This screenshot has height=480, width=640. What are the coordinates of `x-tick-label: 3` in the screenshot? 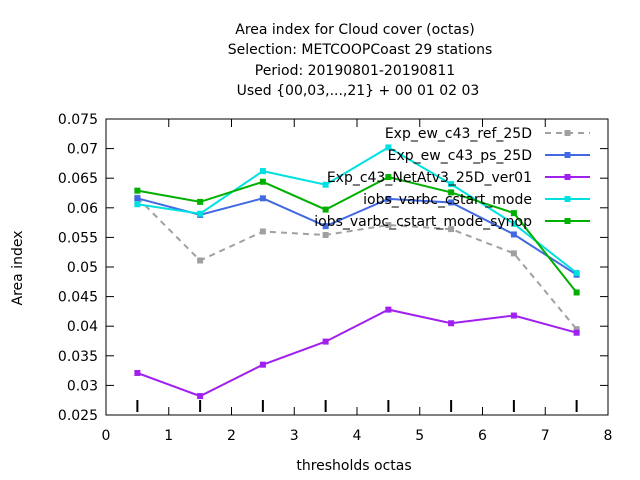 It's located at (294, 436).